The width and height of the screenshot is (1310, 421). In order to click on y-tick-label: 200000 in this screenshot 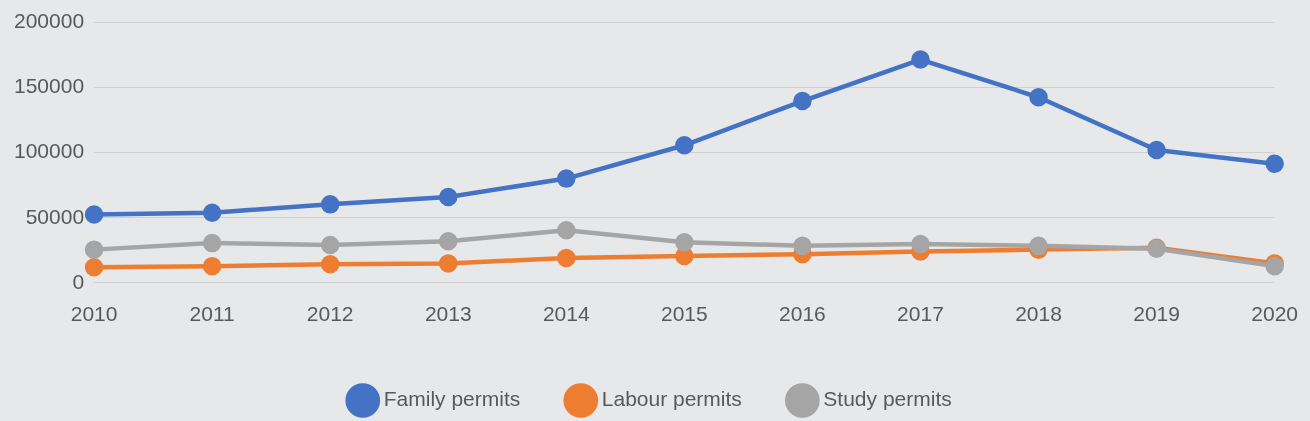, I will do `click(49, 21)`.